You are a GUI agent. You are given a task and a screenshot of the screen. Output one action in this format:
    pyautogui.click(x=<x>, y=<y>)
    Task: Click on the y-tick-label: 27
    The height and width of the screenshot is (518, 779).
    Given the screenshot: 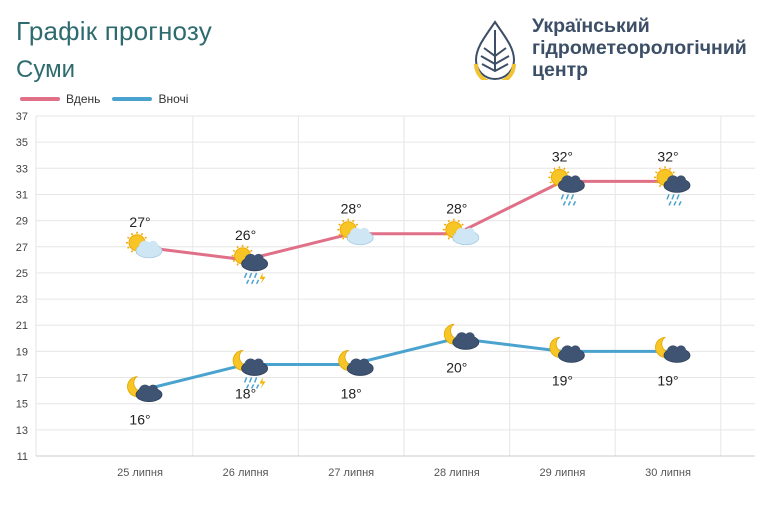 What is the action you would take?
    pyautogui.click(x=22, y=248)
    